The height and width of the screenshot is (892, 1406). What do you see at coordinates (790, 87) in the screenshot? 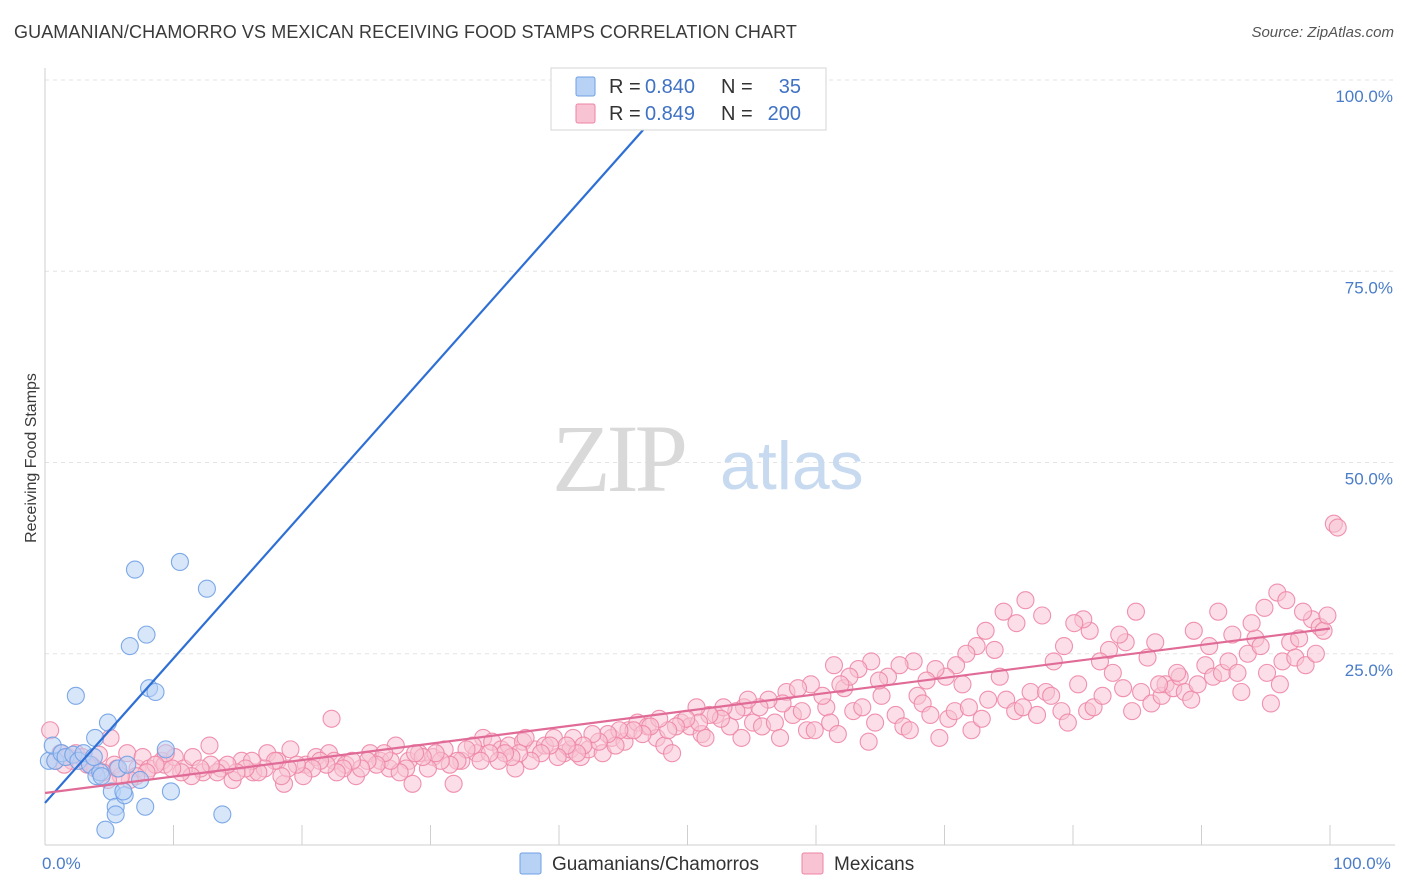
I see `legend-n-value: 35` at bounding box center [790, 87].